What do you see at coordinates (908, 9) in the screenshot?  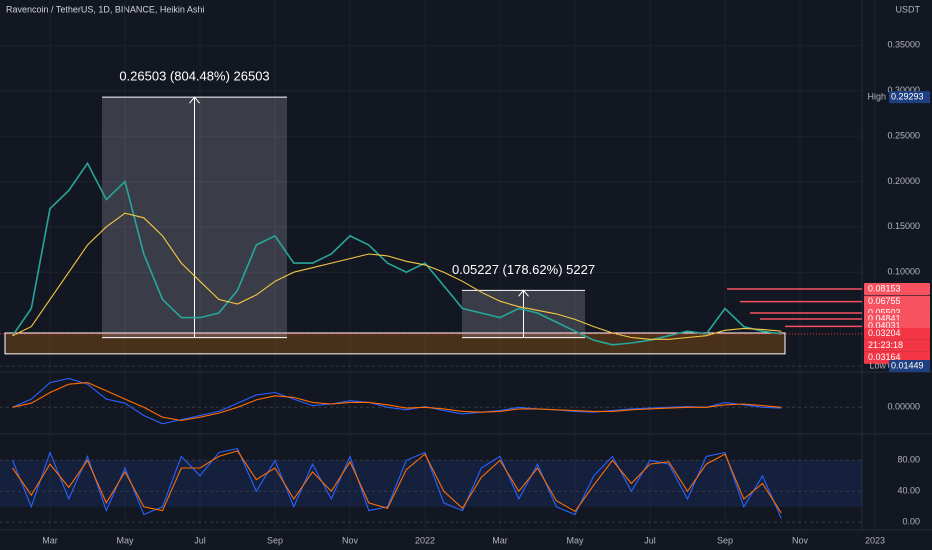 I see `currency: USDT` at bounding box center [908, 9].